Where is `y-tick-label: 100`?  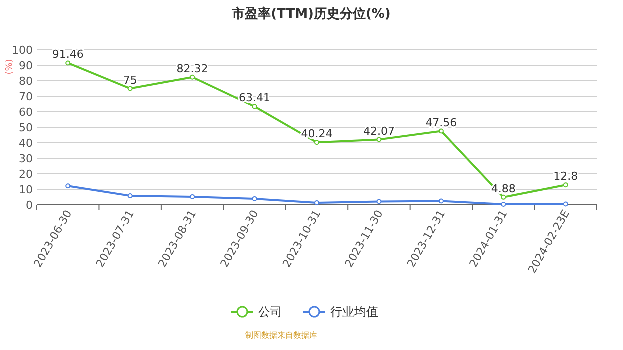 y-tick-label: 100 is located at coordinates (22, 50).